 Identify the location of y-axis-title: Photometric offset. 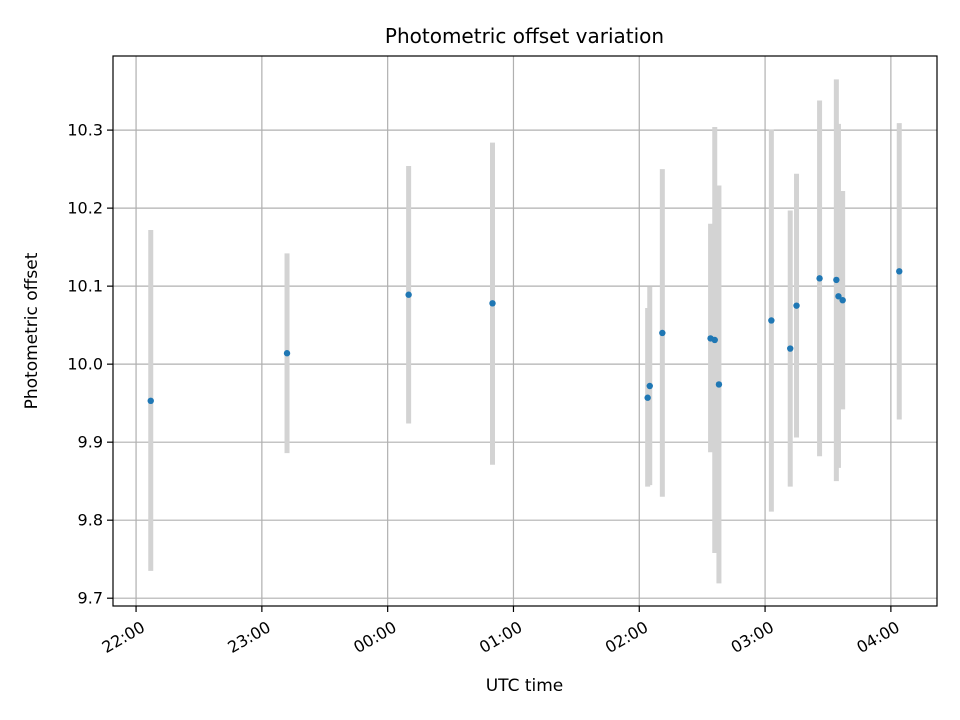
(32, 330).